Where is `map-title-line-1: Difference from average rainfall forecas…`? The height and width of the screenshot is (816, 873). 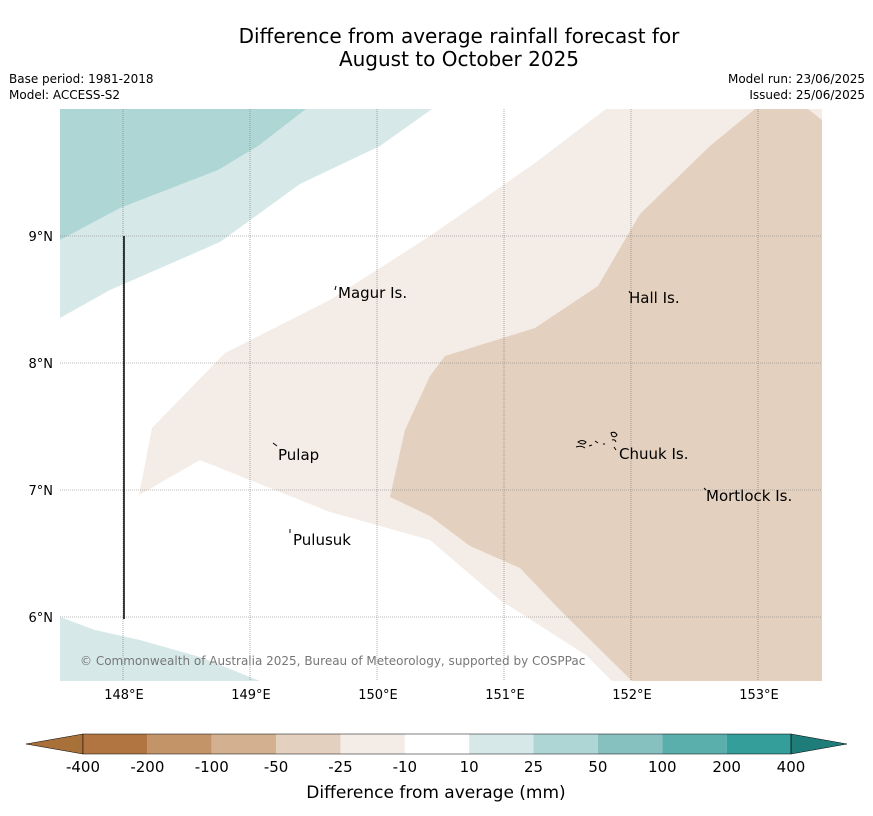 map-title-line-1: Difference from average rainfall forecas… is located at coordinates (459, 36).